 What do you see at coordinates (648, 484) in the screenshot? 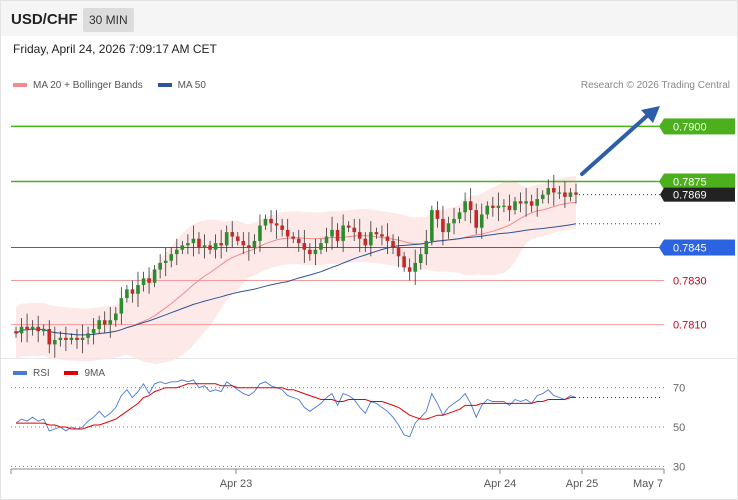
I see `x-tick-label: May 7` at bounding box center [648, 484].